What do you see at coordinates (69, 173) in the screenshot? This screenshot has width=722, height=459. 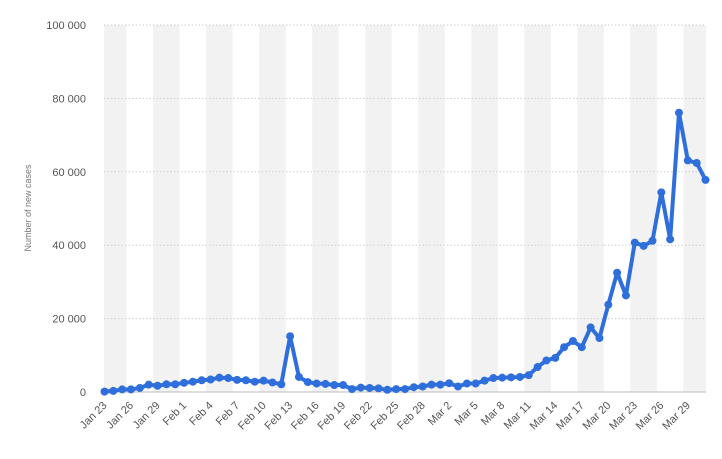 I see `y-tick-label: 60 000` at bounding box center [69, 173].